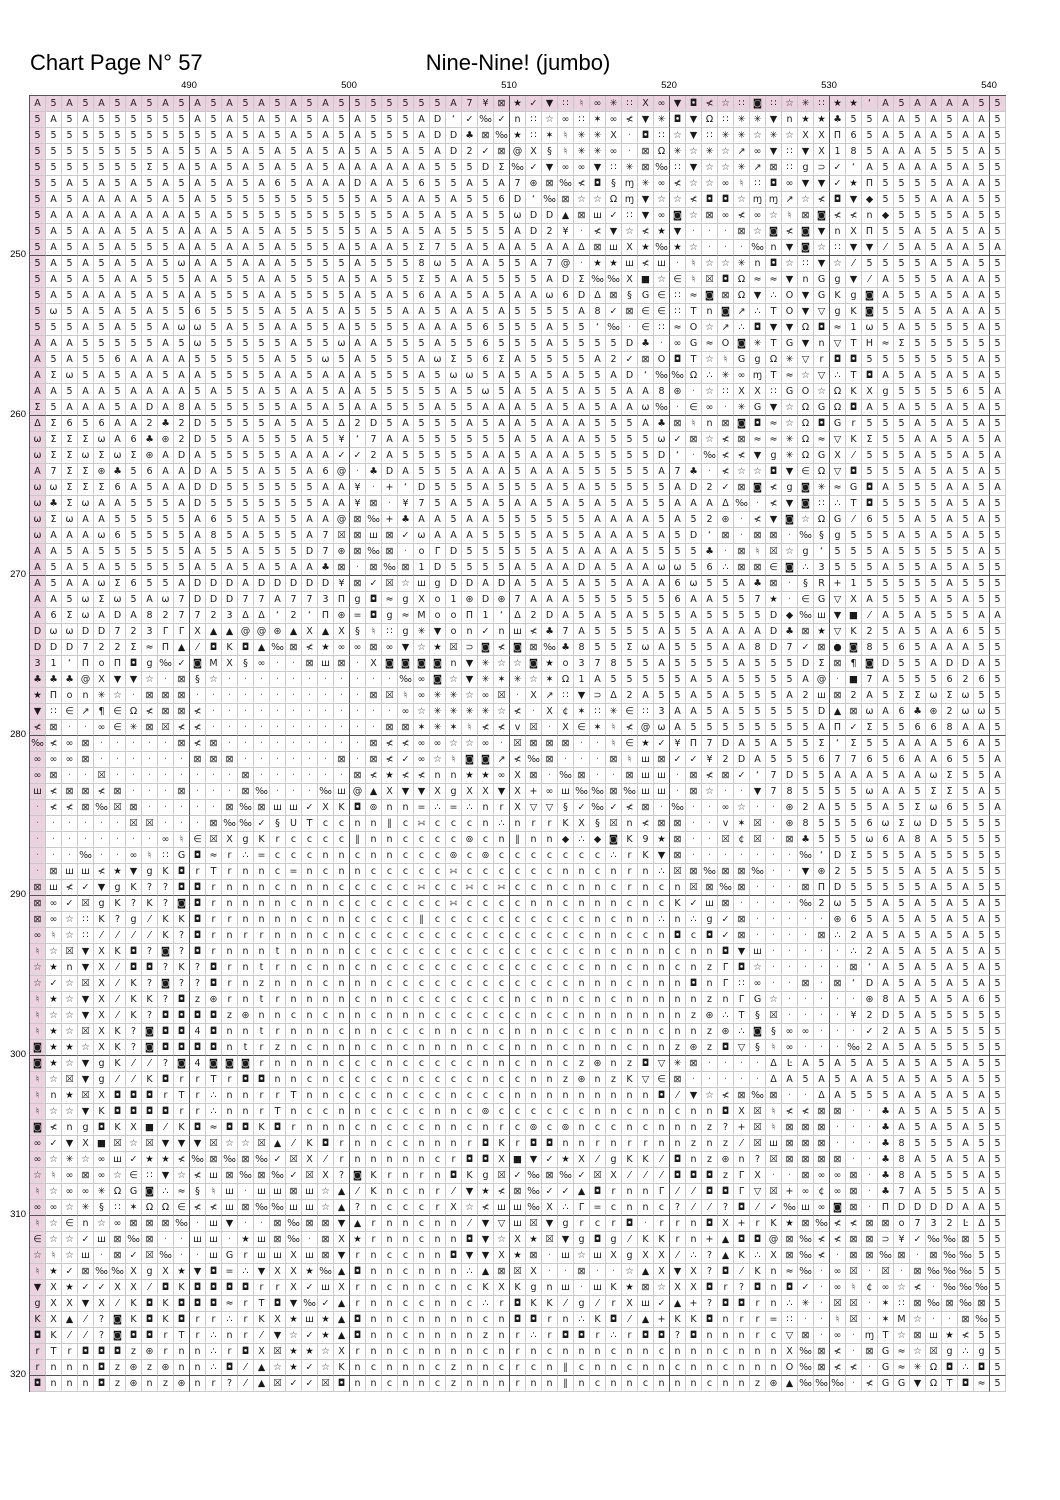 Image resolution: width=1060 pixels, height=1500 pixels. What do you see at coordinates (662, 232) in the screenshot?
I see `grid-cell: ★` at bounding box center [662, 232].